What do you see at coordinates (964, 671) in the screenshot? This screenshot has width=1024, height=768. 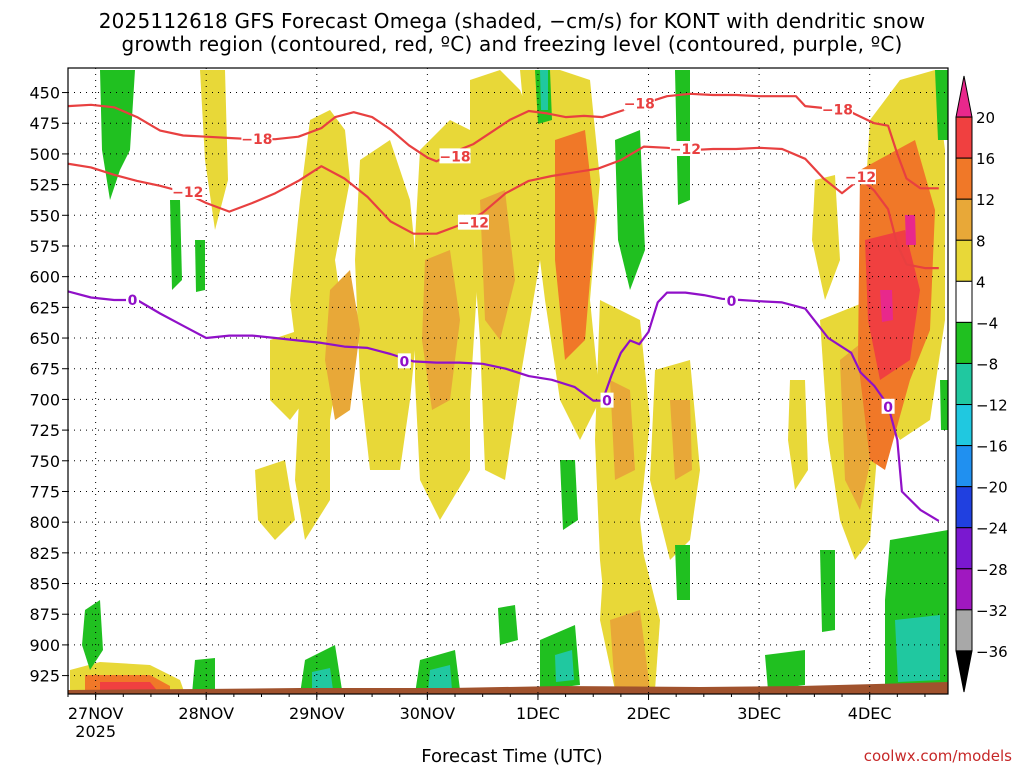 I see `colorbar-bottom-arrow` at bounding box center [964, 671].